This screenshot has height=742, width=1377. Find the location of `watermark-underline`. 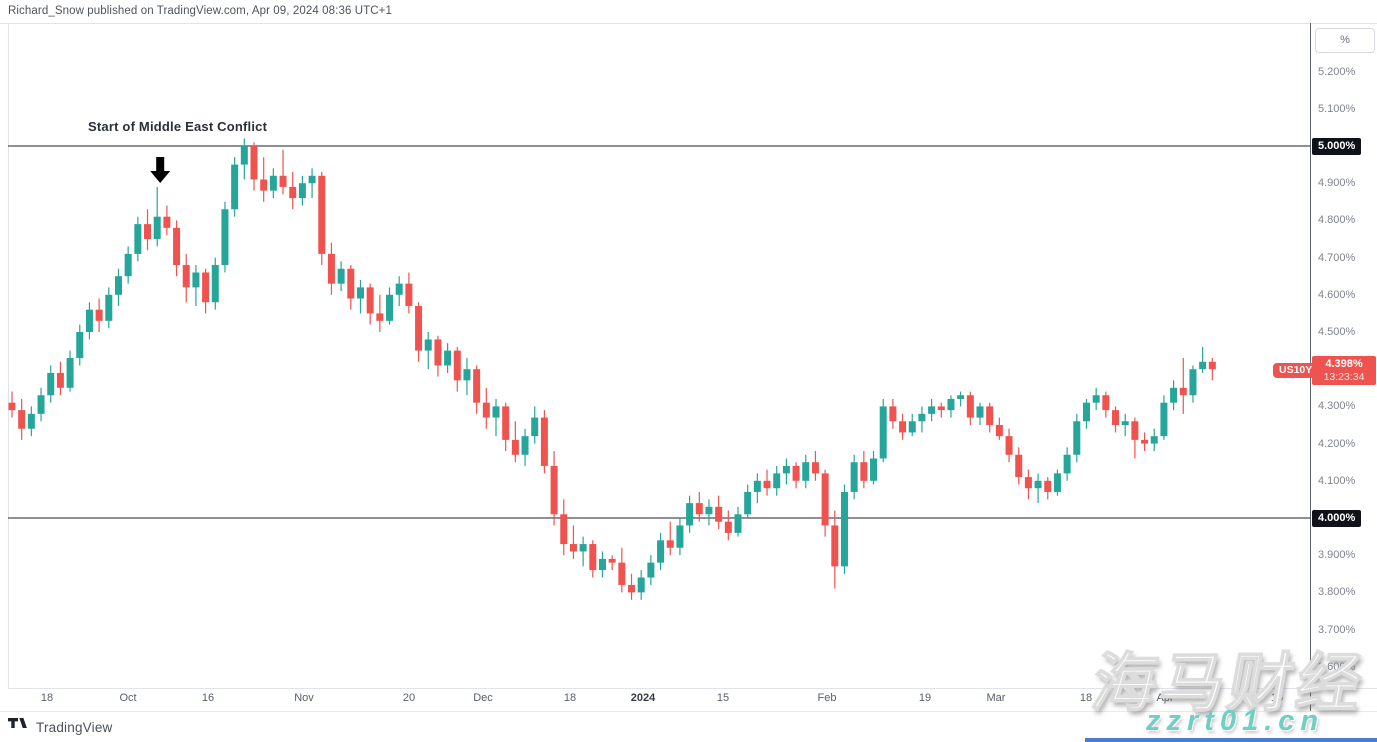

watermark-underline is located at coordinates (1231, 740).